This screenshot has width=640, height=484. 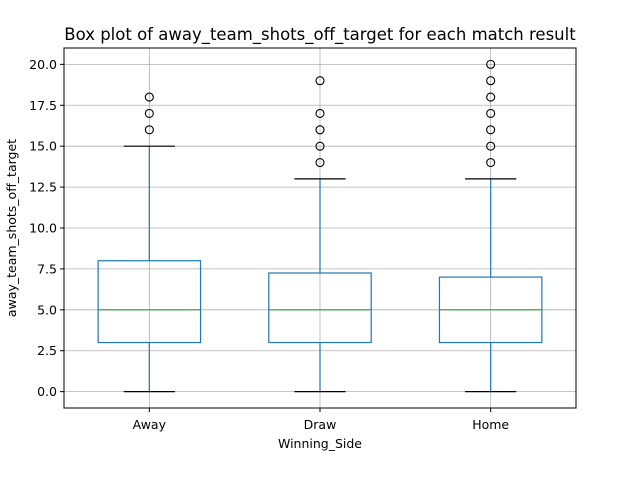 What do you see at coordinates (490, 226) in the screenshot?
I see `box-group-home` at bounding box center [490, 226].